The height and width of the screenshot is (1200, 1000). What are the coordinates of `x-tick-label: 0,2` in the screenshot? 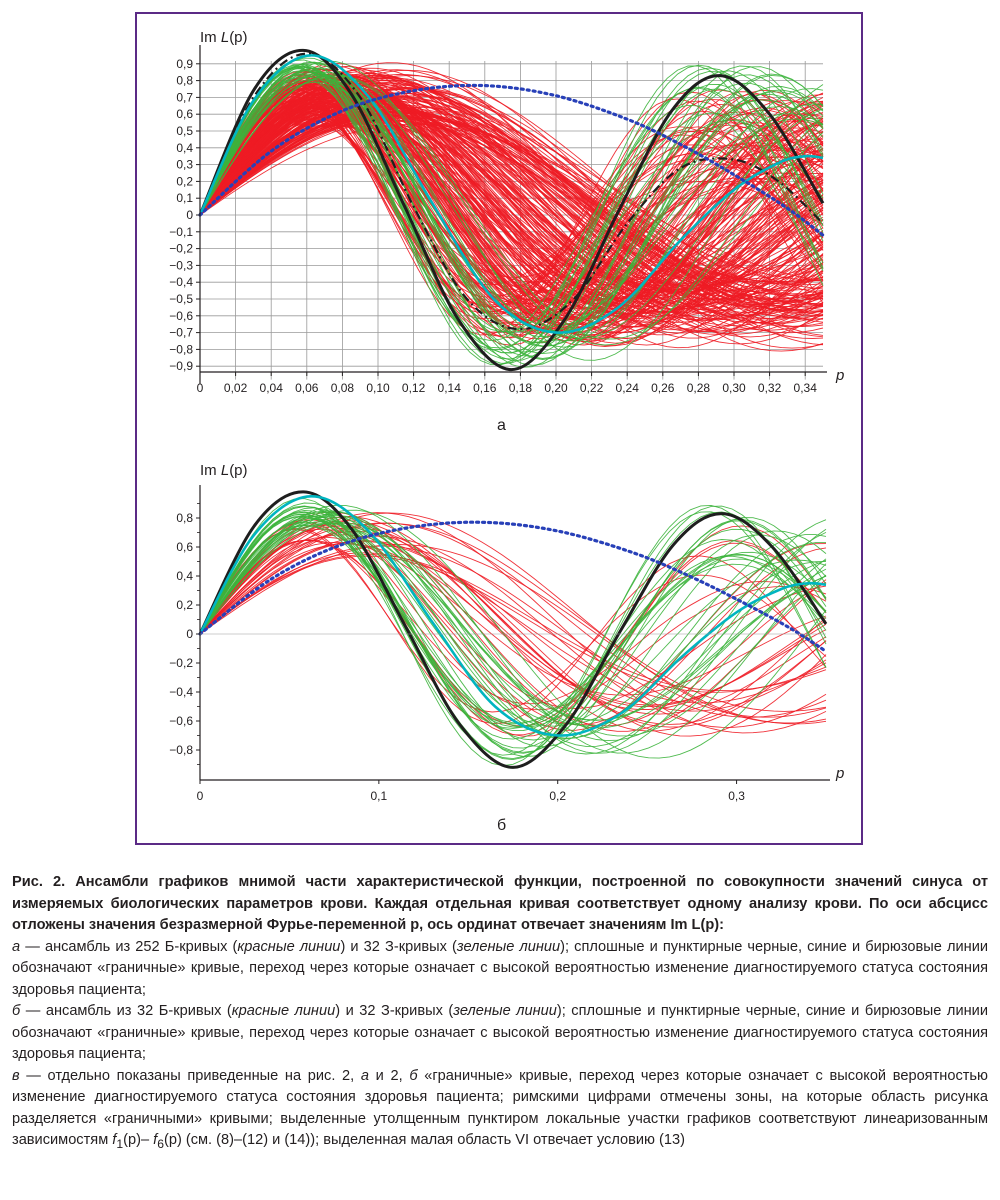 It's located at (557, 796).